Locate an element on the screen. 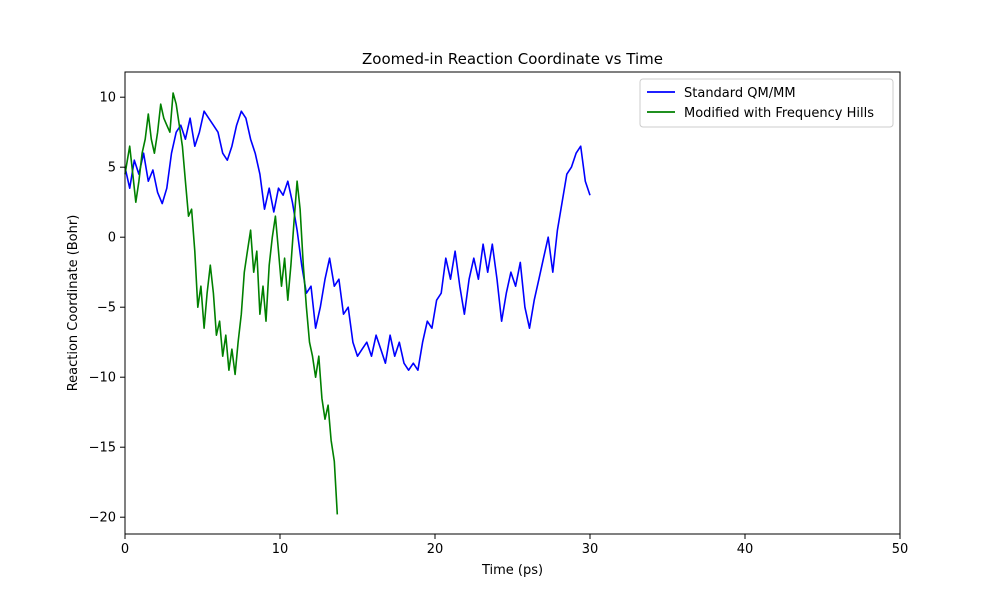  y-tick-label: −15 is located at coordinates (102, 448).